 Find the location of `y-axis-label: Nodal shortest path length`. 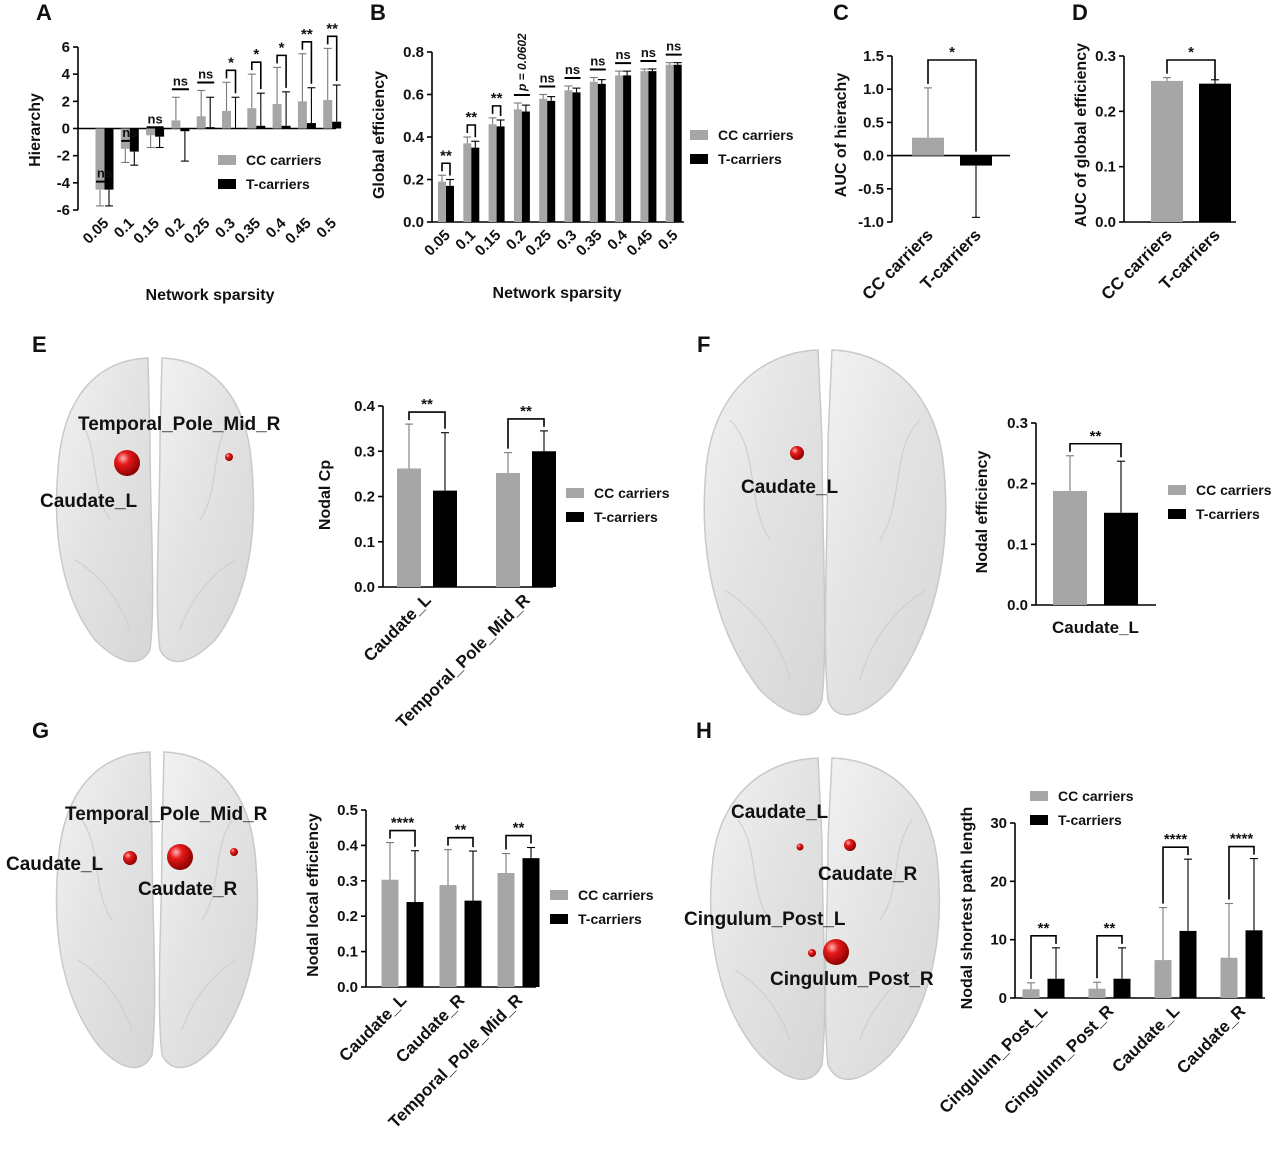

y-axis-label: Nodal shortest path length is located at coordinates (967, 908).